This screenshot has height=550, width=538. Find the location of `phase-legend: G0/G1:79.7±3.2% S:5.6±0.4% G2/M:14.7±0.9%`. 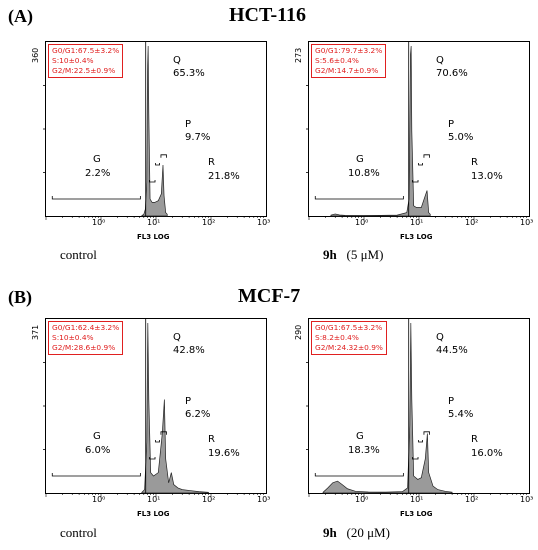

phase-legend: G0/G1:79.7±3.2% S:5.6±0.4% G2/M:14.7±0.9% is located at coordinates (349, 61).